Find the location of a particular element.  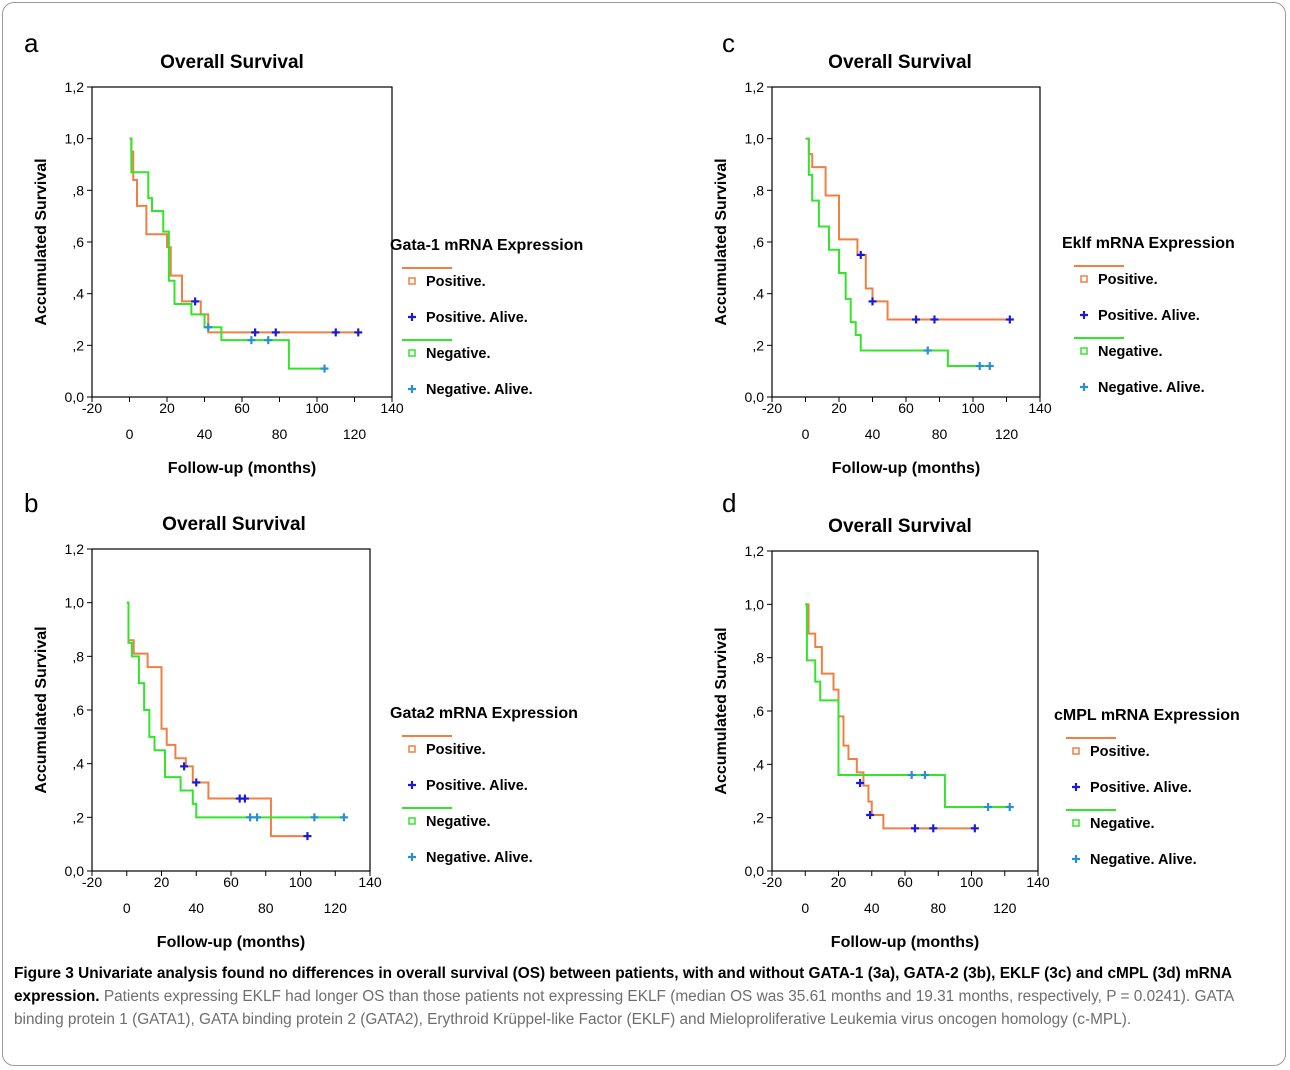

x-tick-label: 100 is located at coordinates (973, 408).